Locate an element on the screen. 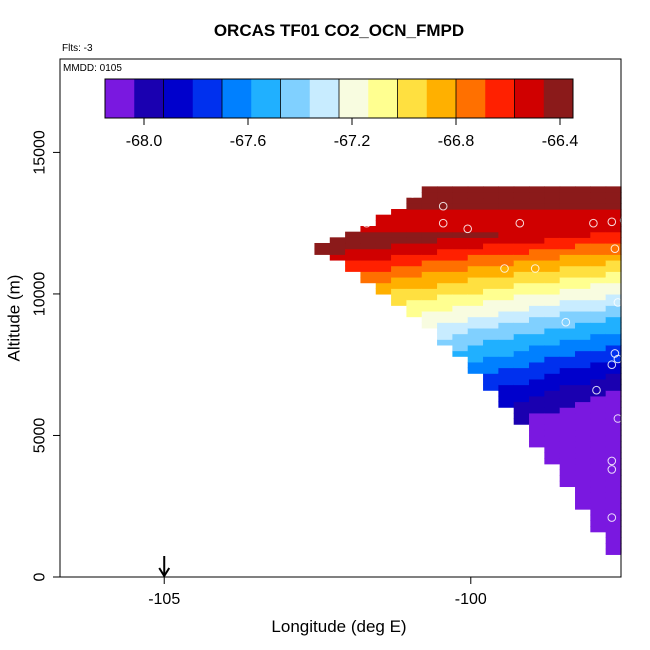 Image resolution: width=650 pixels, height=650 pixels. y-axis-label: Altitude (m) is located at coordinates (14, 318).